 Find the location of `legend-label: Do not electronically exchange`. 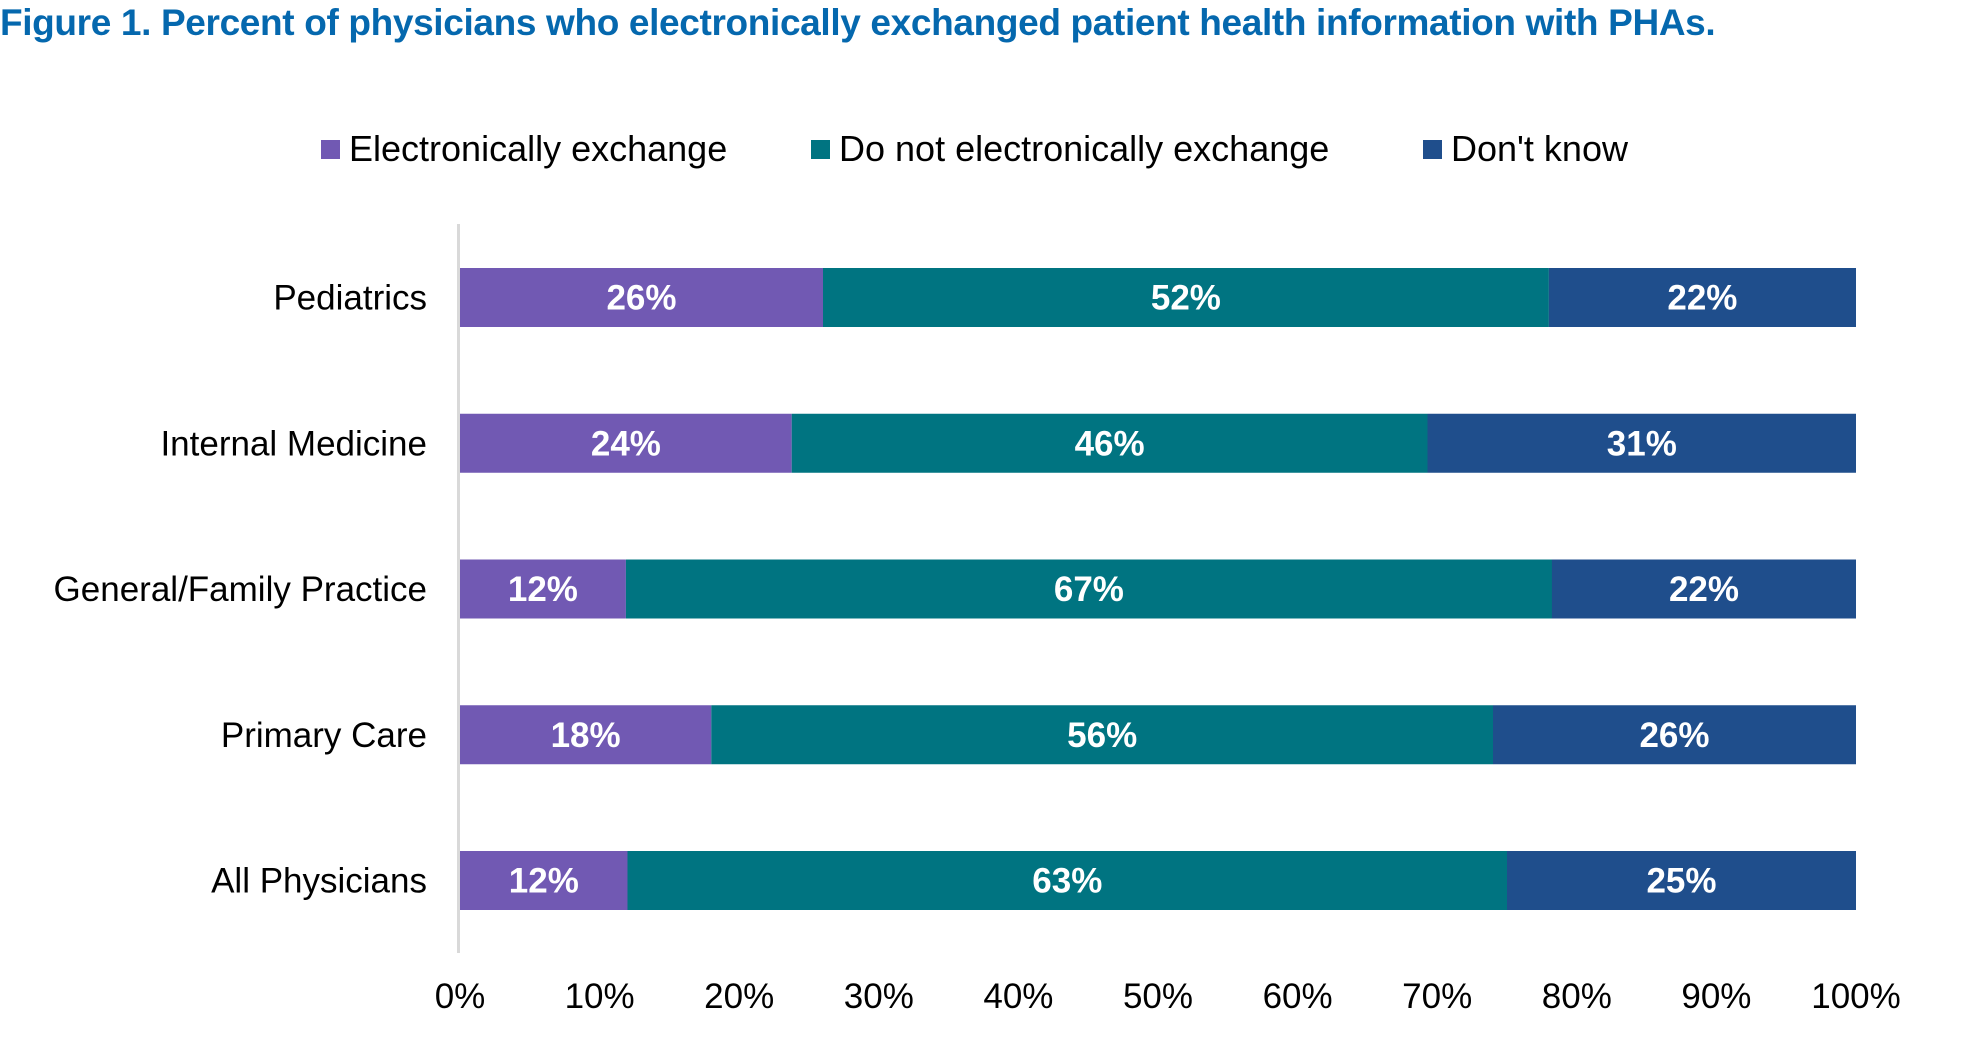

legend-label: Do not electronically exchange is located at coordinates (1084, 148).